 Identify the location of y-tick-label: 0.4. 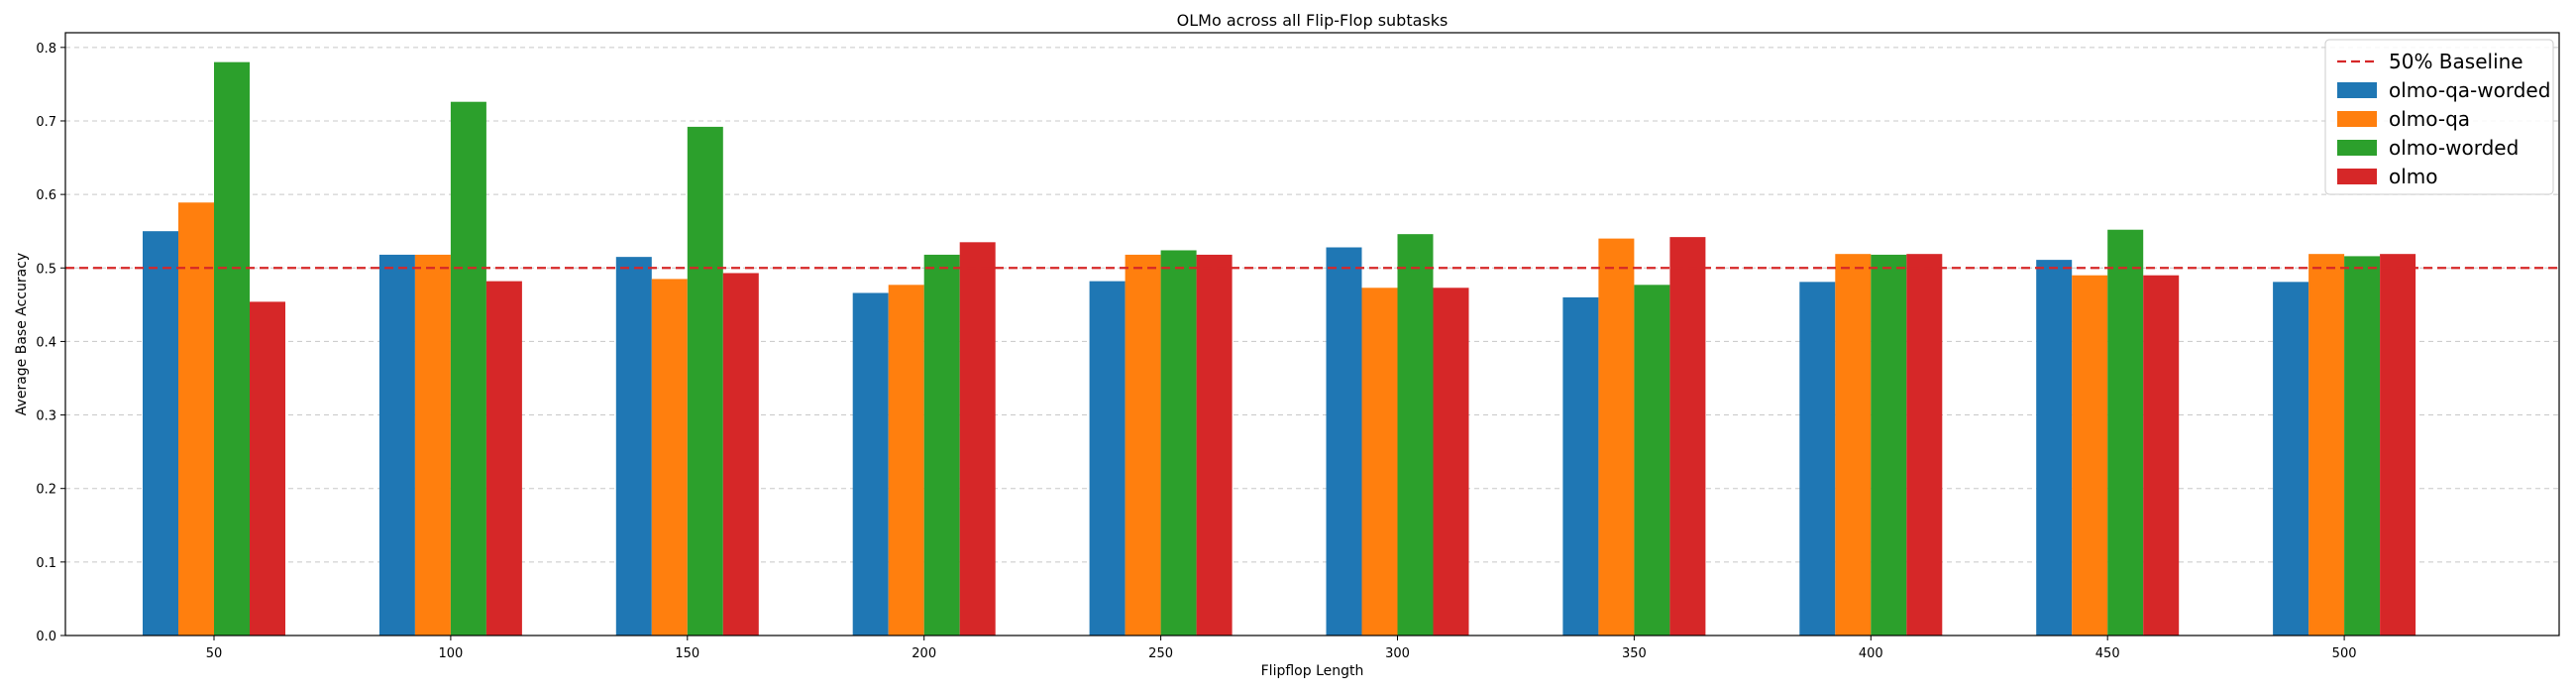
(46, 342).